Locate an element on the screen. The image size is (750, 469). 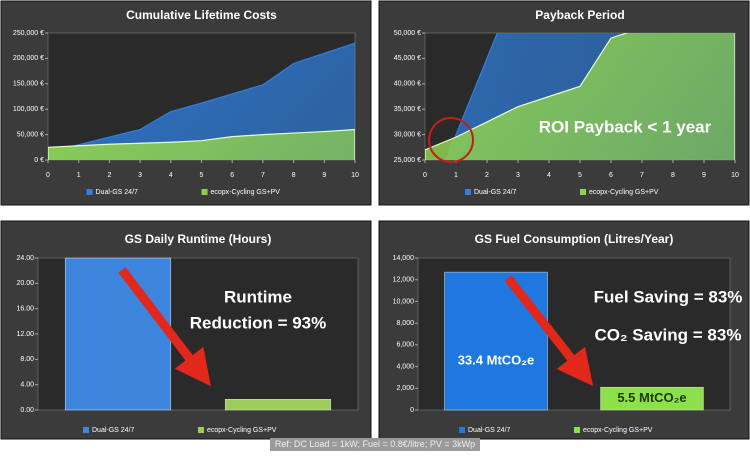
y-tick-label: 2,000 is located at coordinates (405, 388).